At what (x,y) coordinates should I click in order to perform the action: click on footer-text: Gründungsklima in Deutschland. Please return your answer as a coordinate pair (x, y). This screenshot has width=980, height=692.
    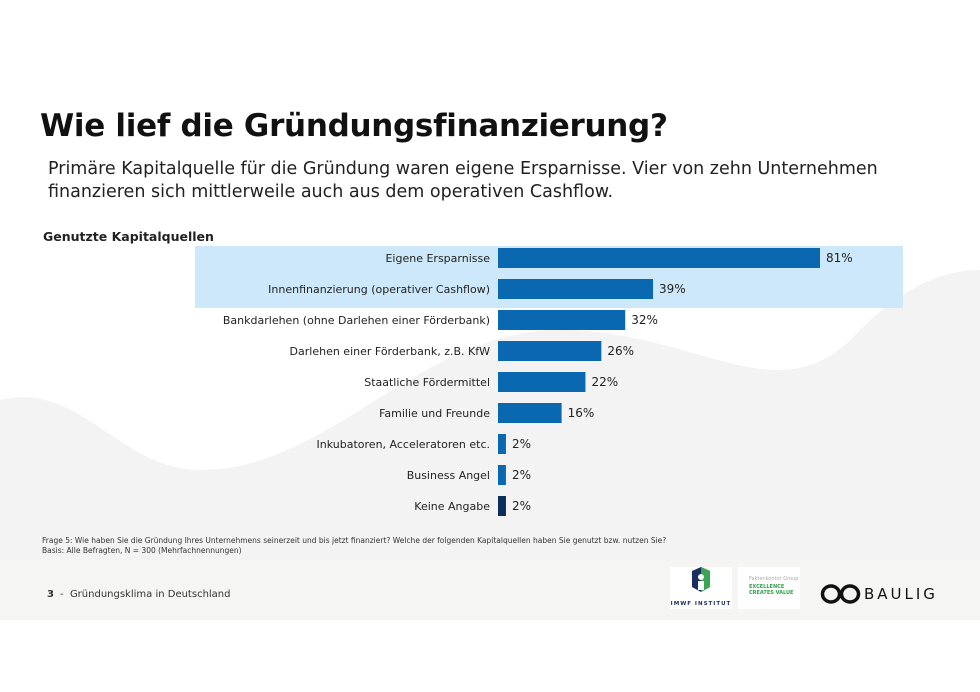
    Looking at the image, I should click on (150, 594).